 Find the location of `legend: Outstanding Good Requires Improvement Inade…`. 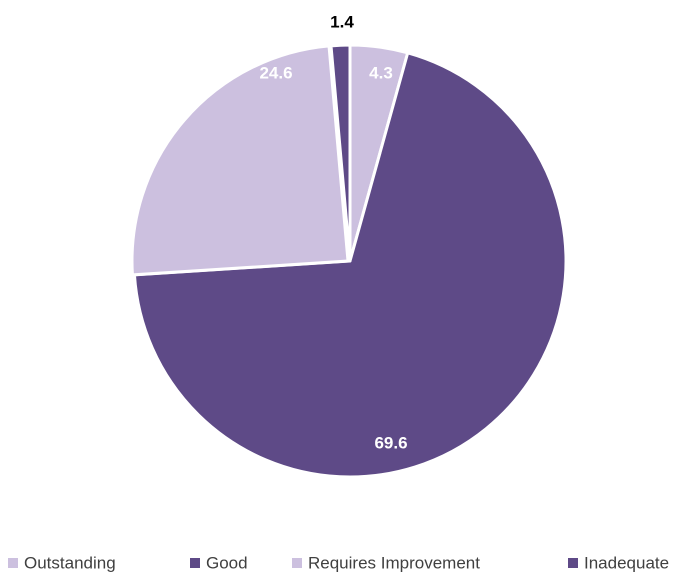

legend: Outstanding Good Requires Improvement Inade… is located at coordinates (338, 563).